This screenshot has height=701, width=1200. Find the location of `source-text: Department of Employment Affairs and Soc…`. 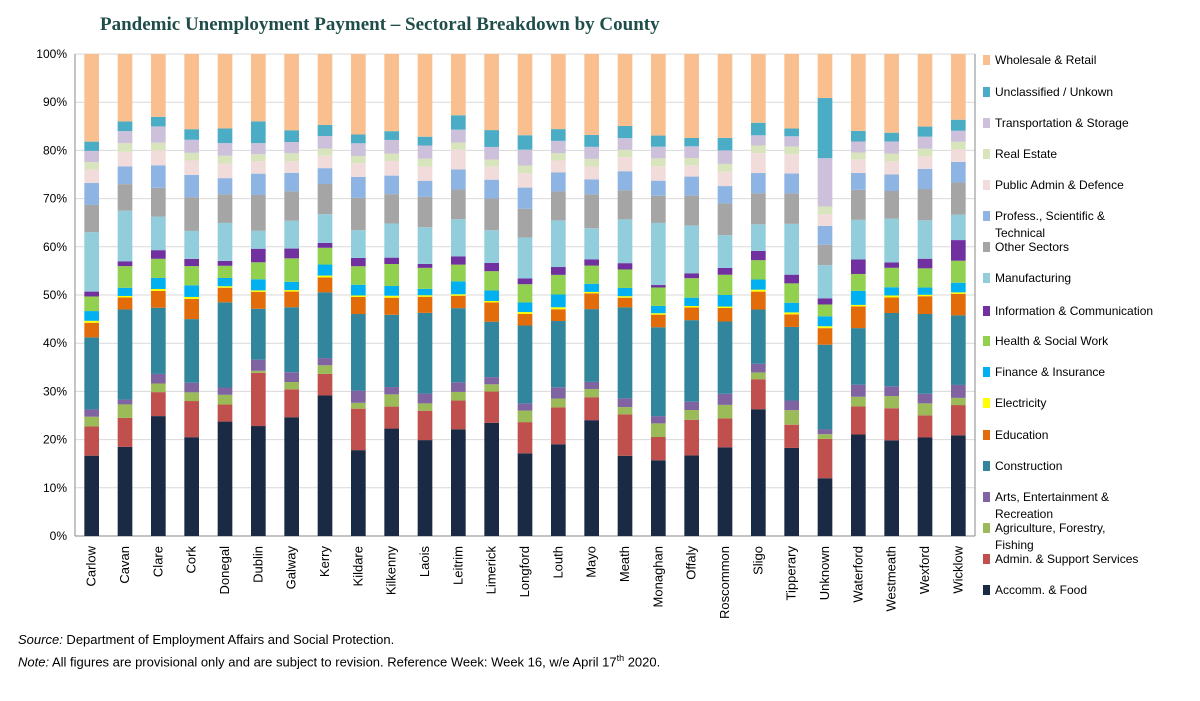

source-text: Department of Employment Affairs and Soc… is located at coordinates (228, 639).